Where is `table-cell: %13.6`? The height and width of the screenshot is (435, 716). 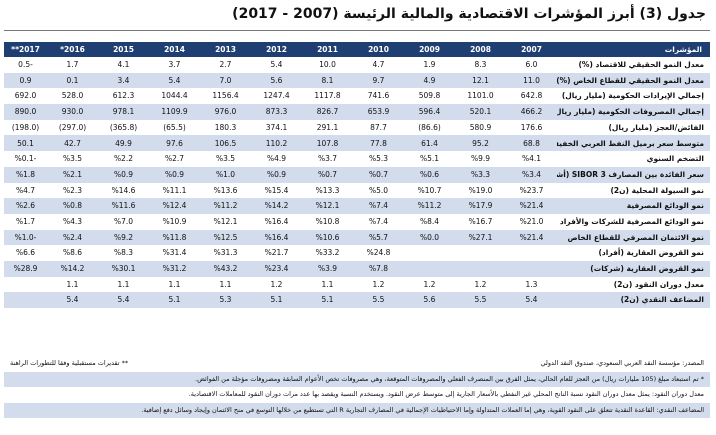
table-cell: %13.6 is located at coordinates (225, 190).